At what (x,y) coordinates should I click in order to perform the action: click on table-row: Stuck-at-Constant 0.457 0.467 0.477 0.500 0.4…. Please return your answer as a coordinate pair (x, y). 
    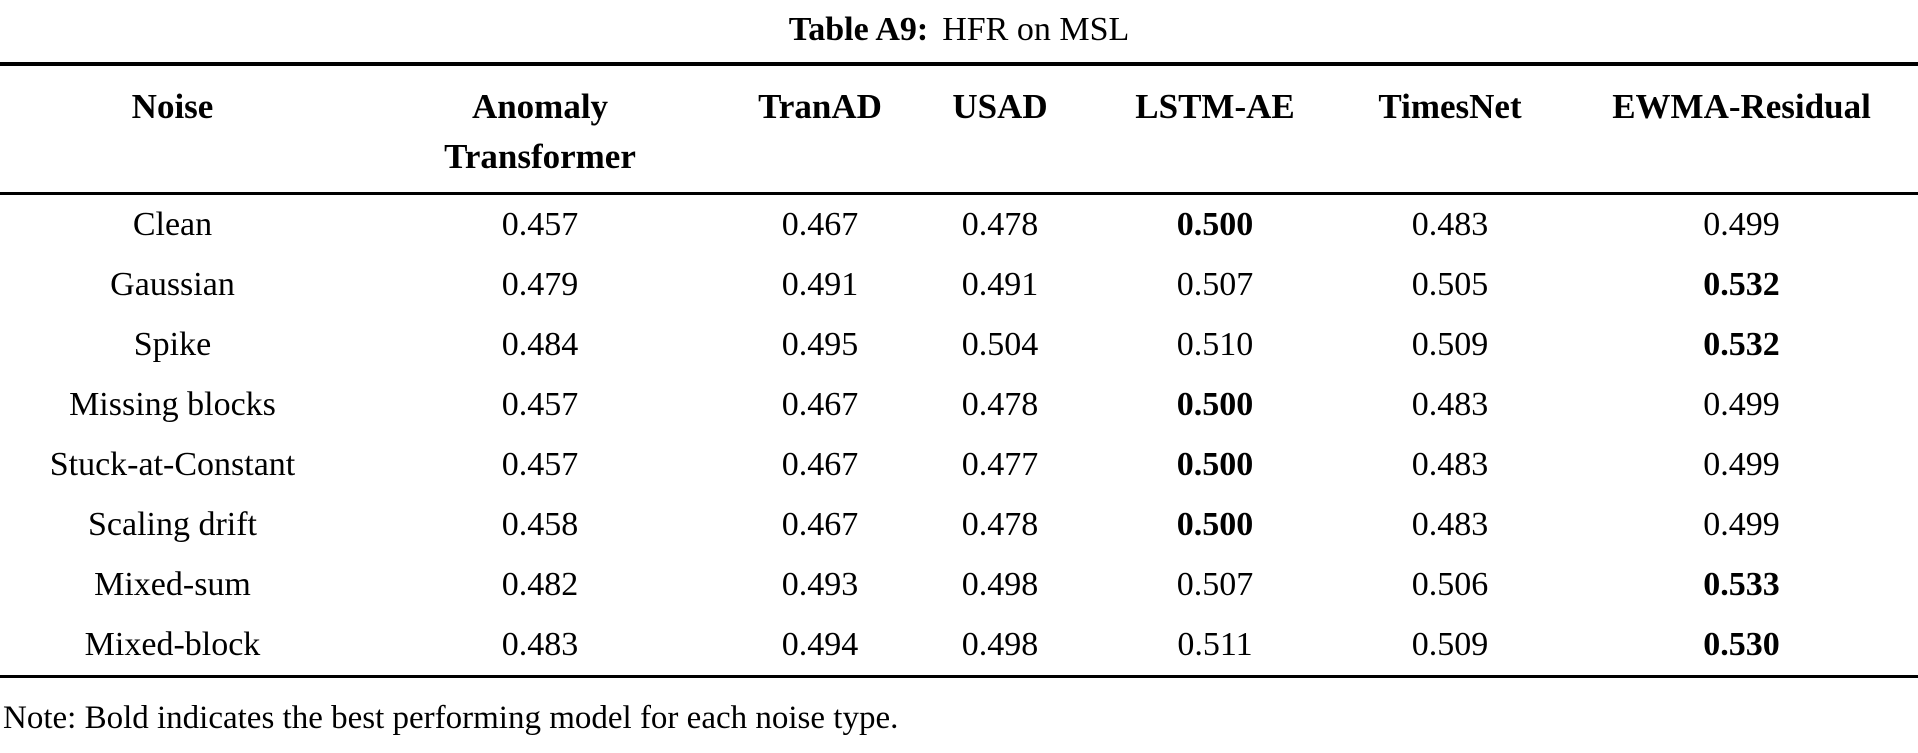
    Looking at the image, I should click on (959, 465).